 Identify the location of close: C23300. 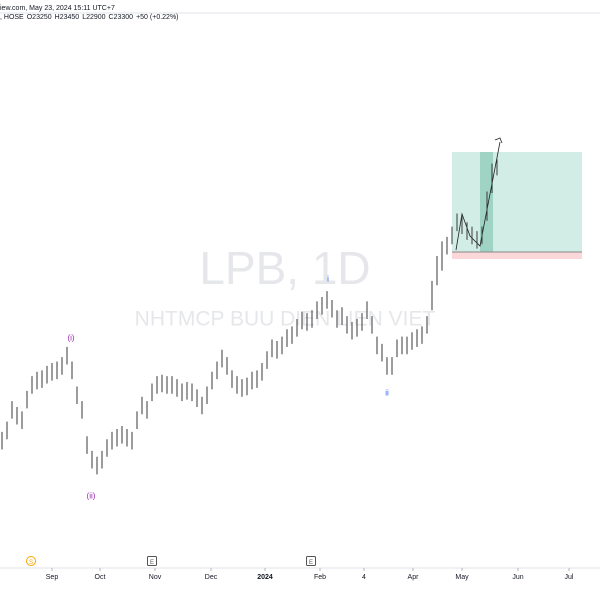
(121, 17).